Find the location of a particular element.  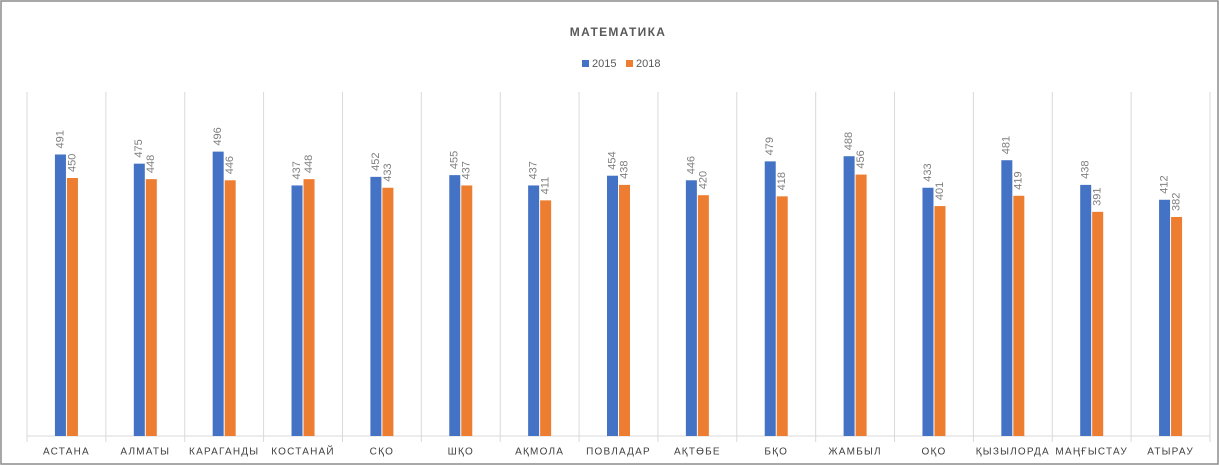

legend-label: 2015 is located at coordinates (604, 64).